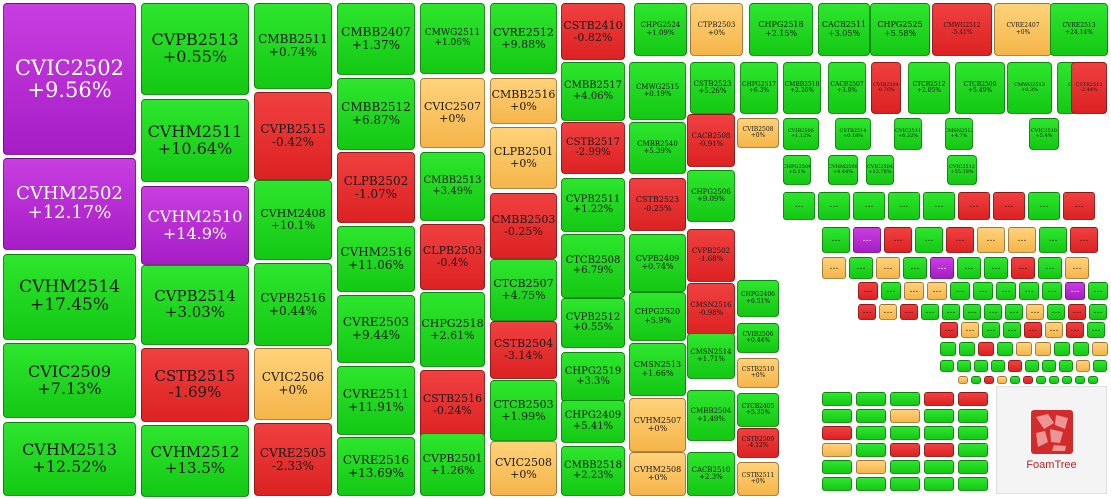 The image size is (1111, 499). Describe the element at coordinates (293, 220) in the screenshot. I see `tile-cvhm2408: CVHM2408 +10.1%` at that location.